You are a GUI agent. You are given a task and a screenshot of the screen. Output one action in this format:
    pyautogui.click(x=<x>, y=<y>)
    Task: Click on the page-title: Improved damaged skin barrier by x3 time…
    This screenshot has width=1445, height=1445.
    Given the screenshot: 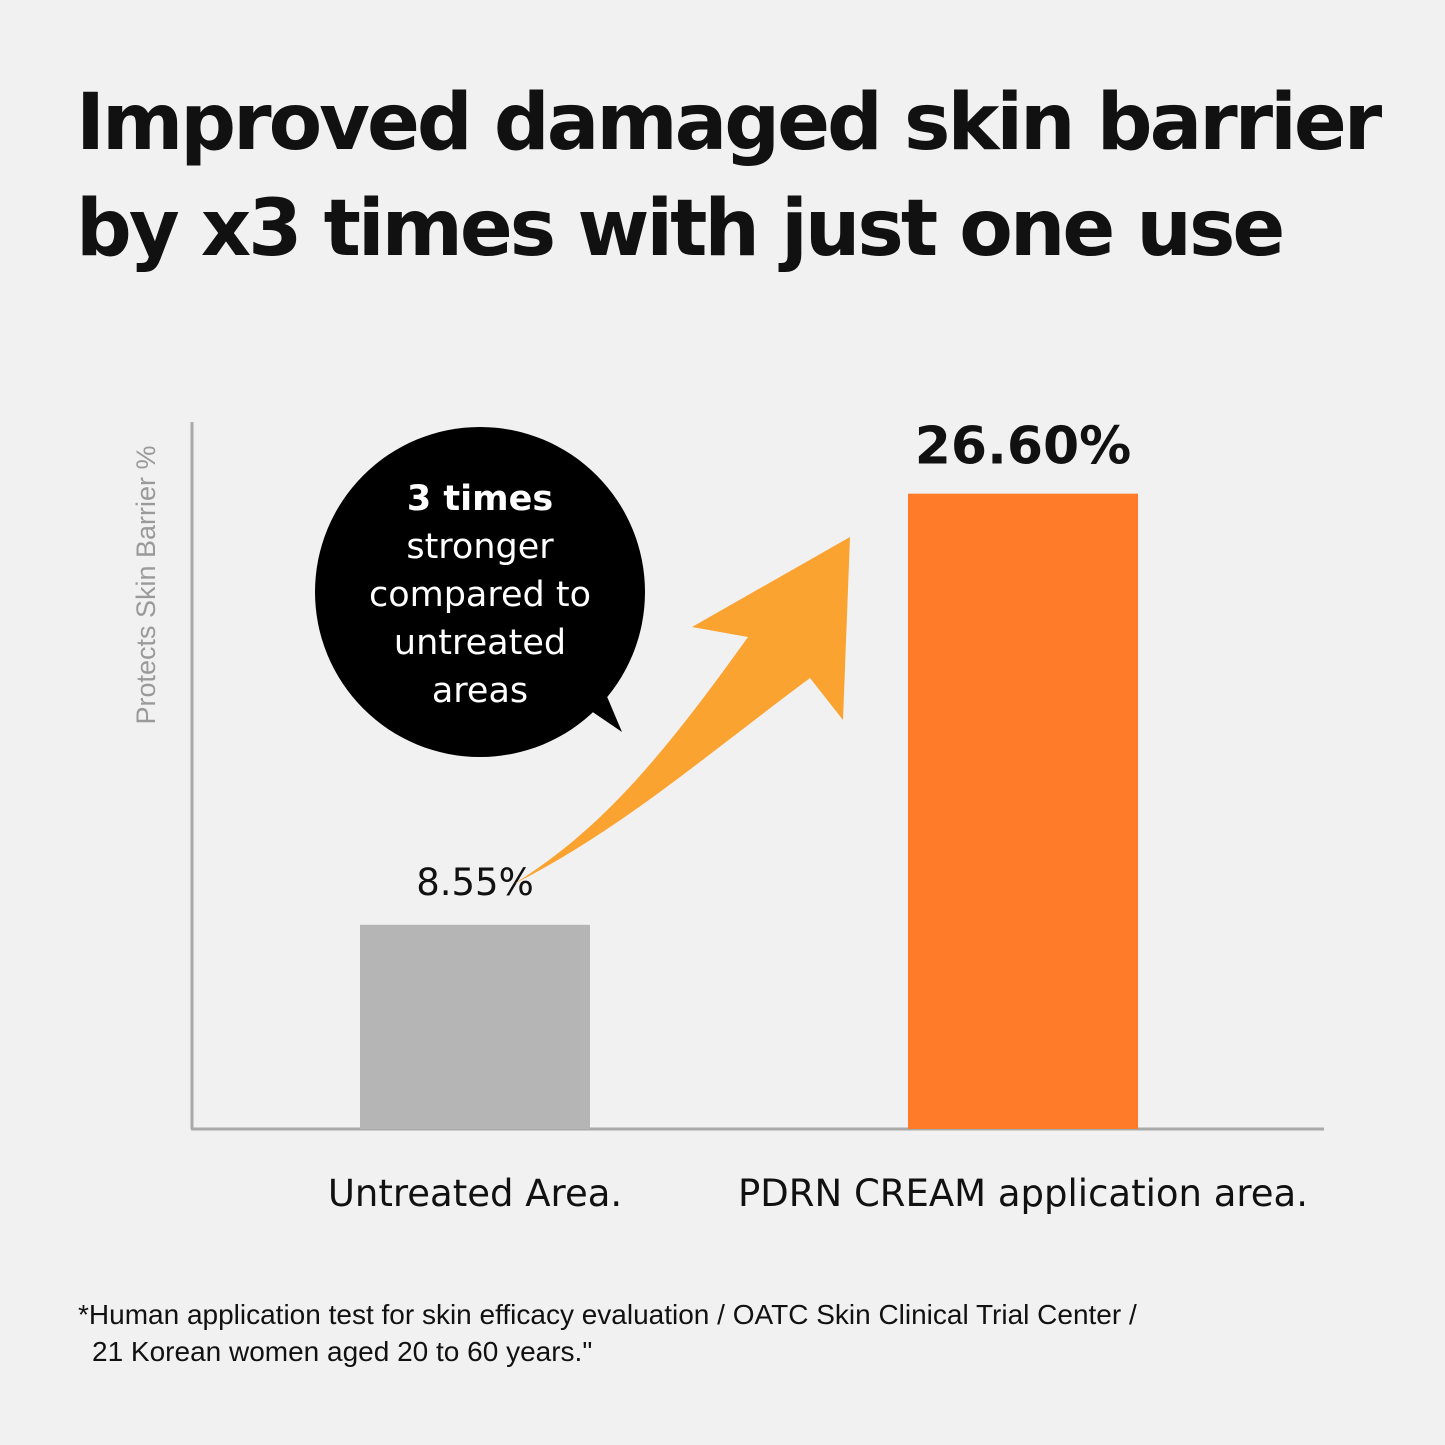 What is the action you would take?
    pyautogui.click(x=729, y=176)
    